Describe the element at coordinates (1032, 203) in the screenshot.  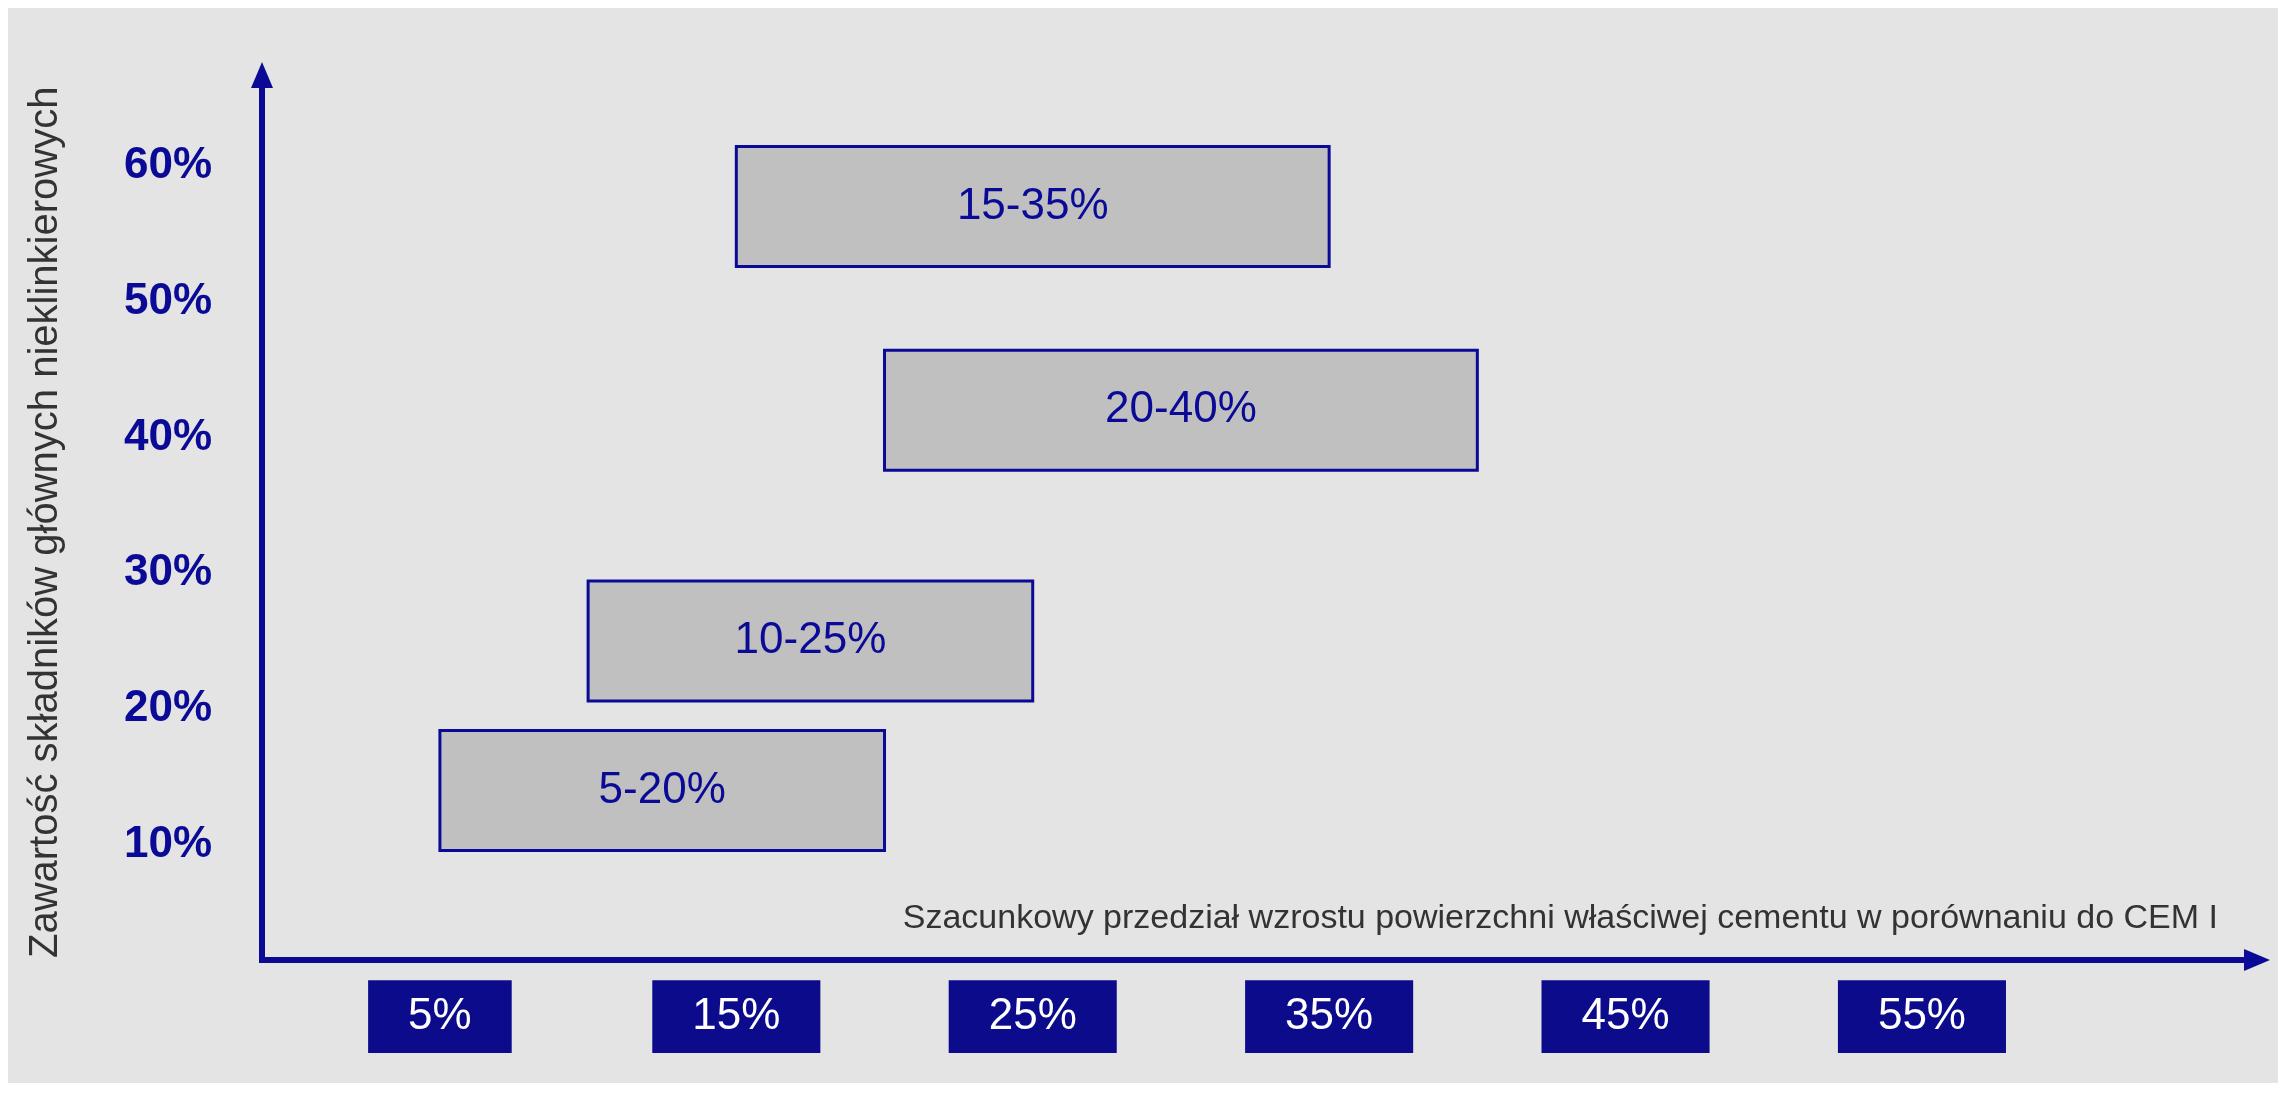
I see `annotation: 15-35%` at that location.